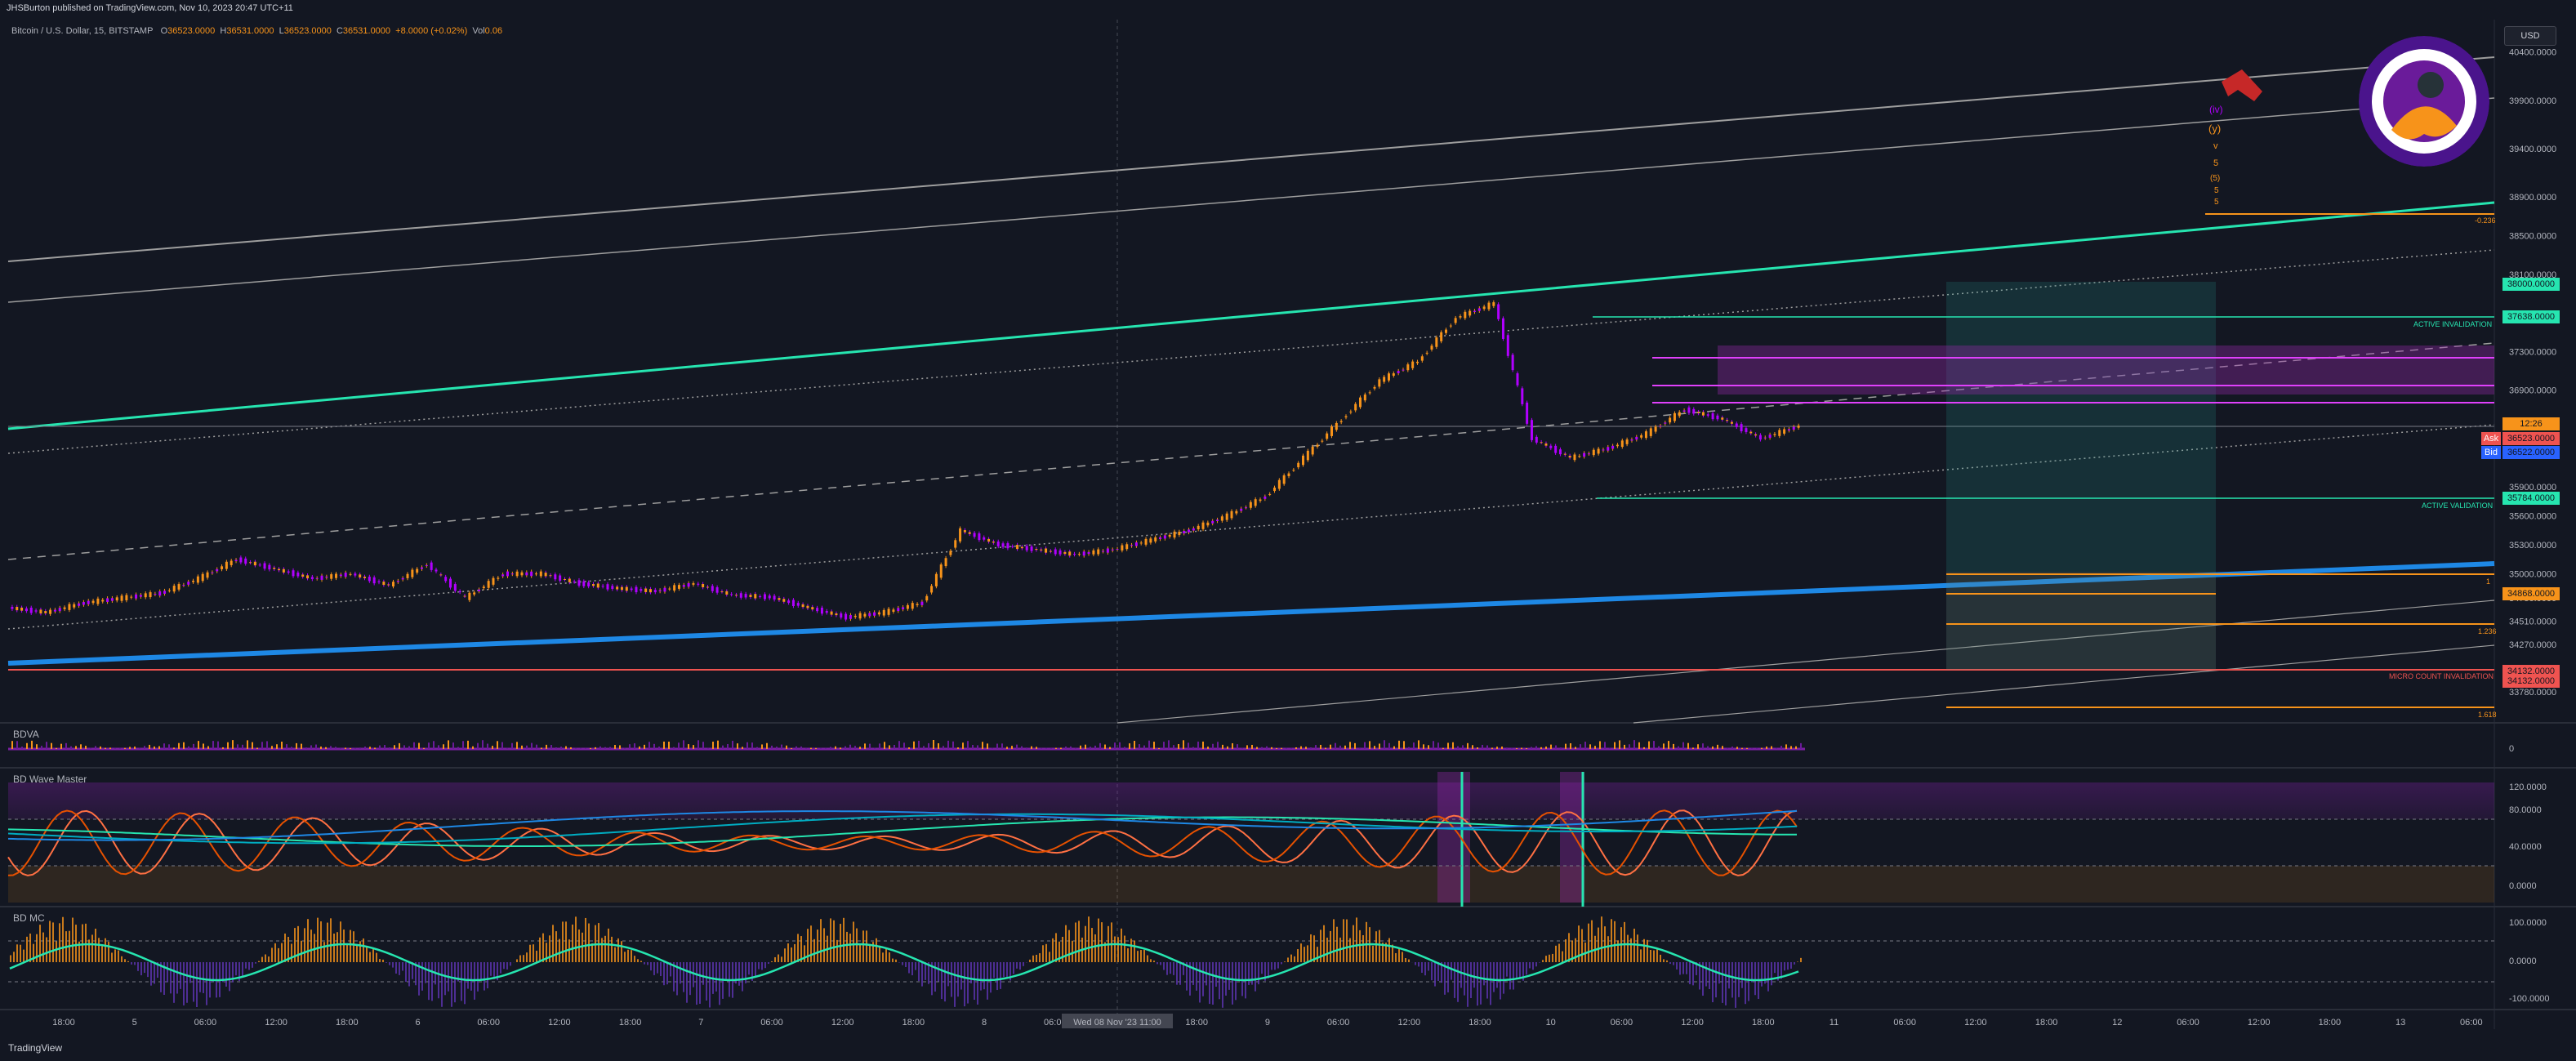 Image resolution: width=2576 pixels, height=1061 pixels. I want to click on x-tick-label: 8, so click(984, 1023).